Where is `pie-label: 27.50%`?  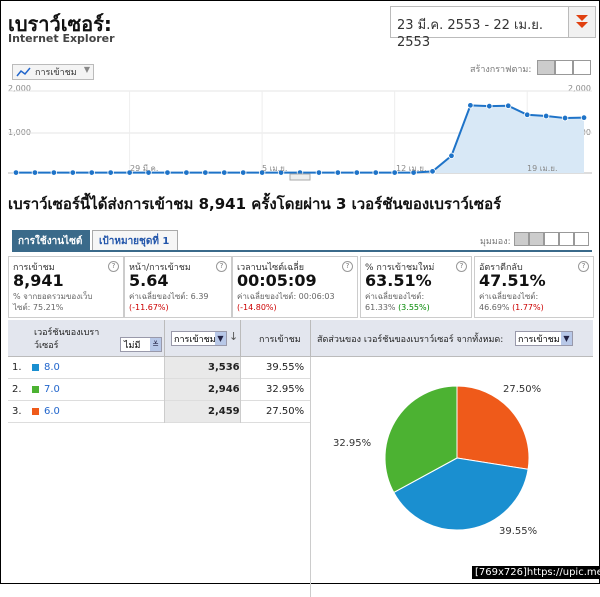 pie-label: 27.50% is located at coordinates (522, 389).